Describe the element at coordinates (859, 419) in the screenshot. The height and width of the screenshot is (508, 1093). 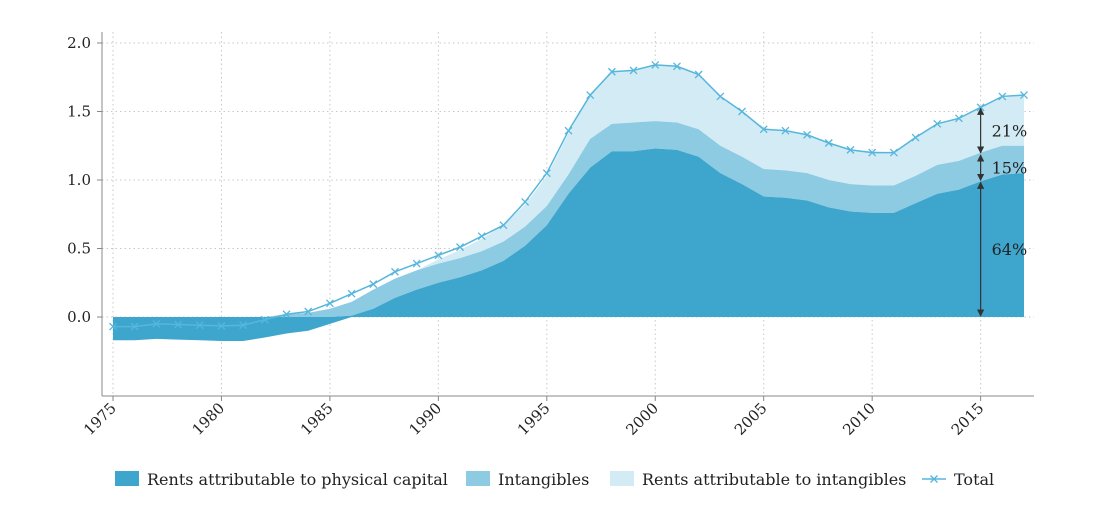
I see `x-tick-label: 2010` at that location.